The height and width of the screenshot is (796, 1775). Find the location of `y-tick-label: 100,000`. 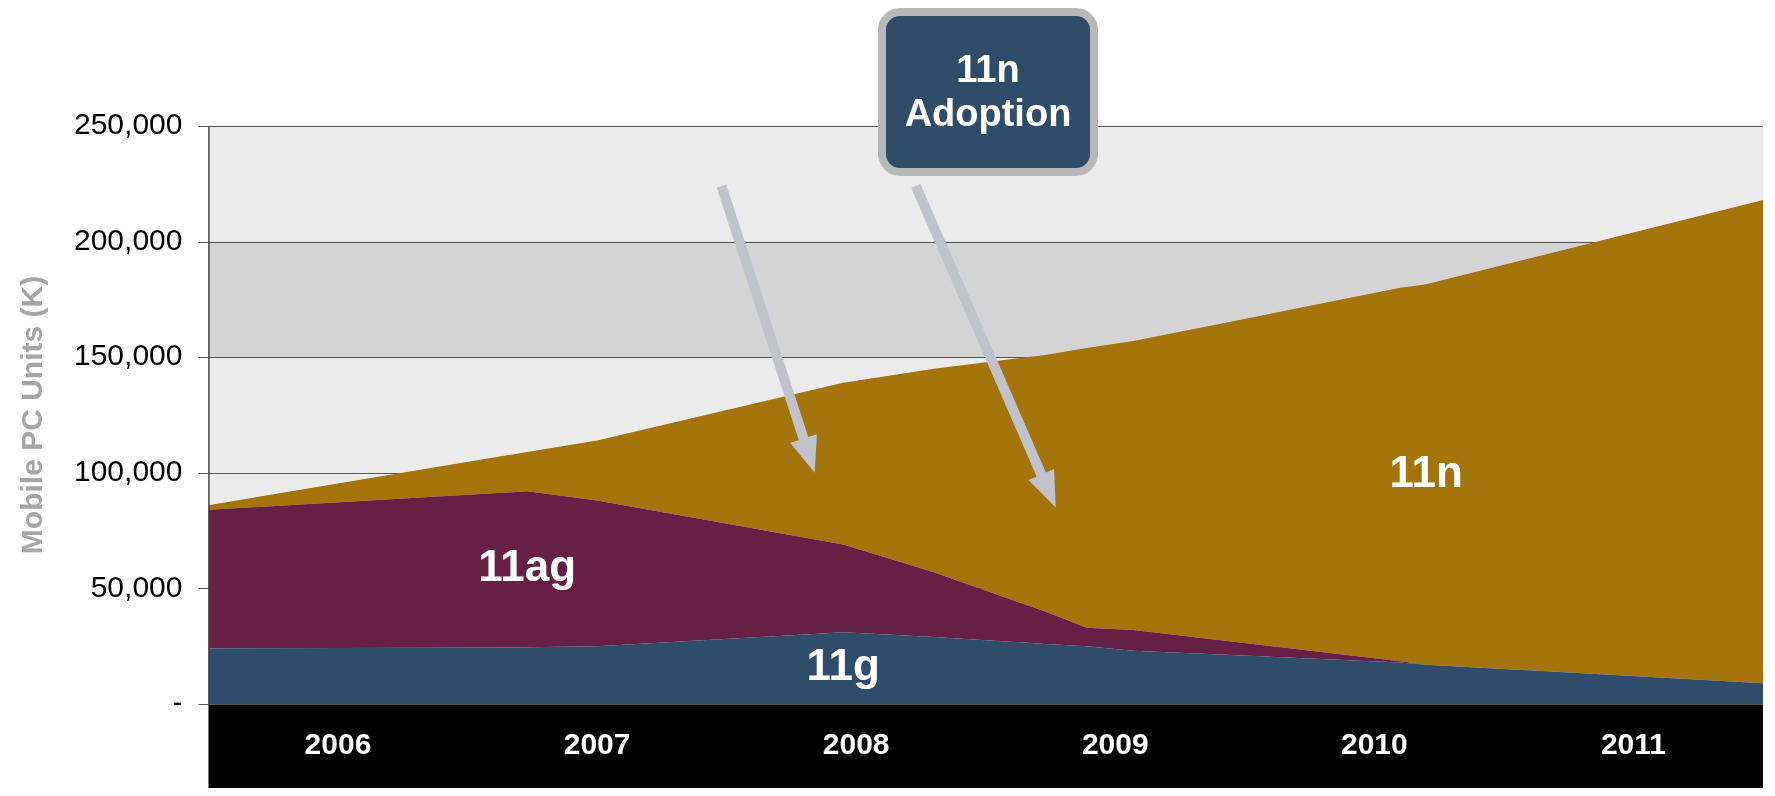

y-tick-label: 100,000 is located at coordinates (128, 471).